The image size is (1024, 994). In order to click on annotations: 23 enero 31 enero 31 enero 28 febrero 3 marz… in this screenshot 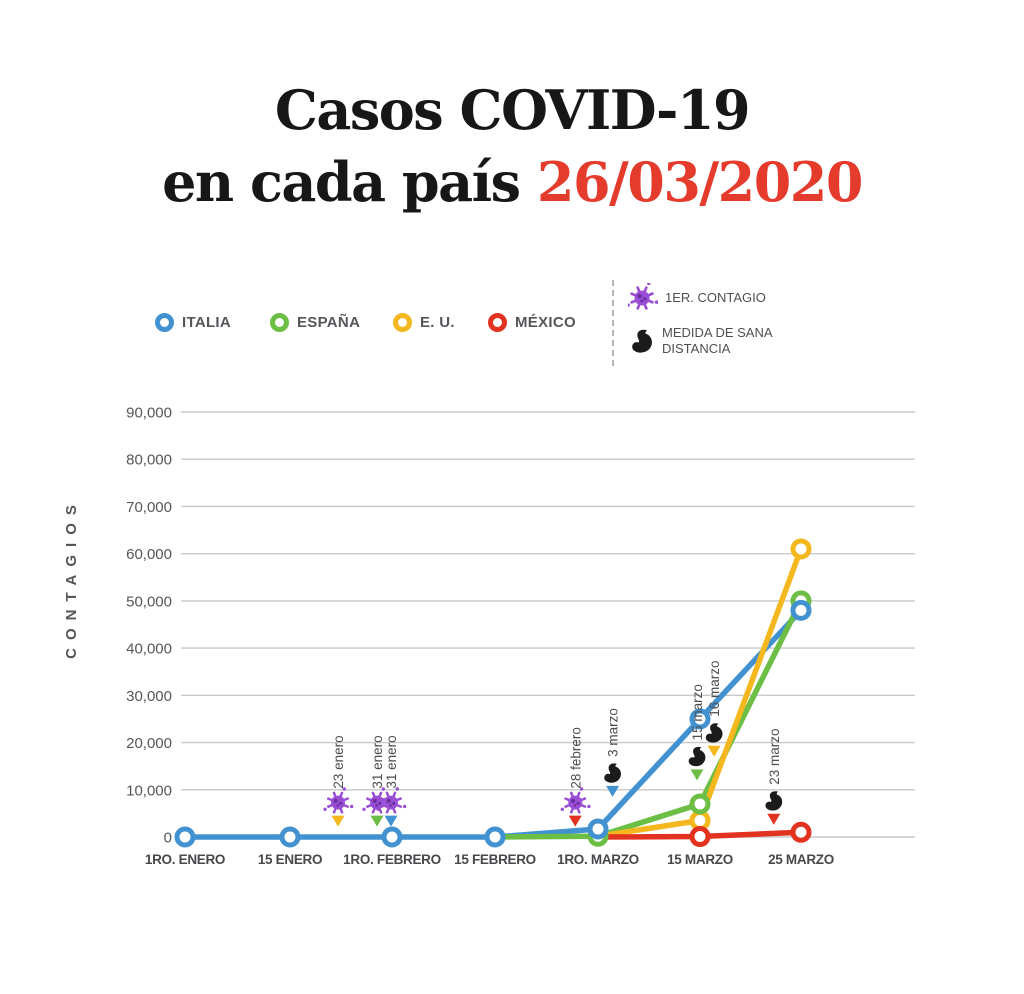, I will do `click(553, 743)`.